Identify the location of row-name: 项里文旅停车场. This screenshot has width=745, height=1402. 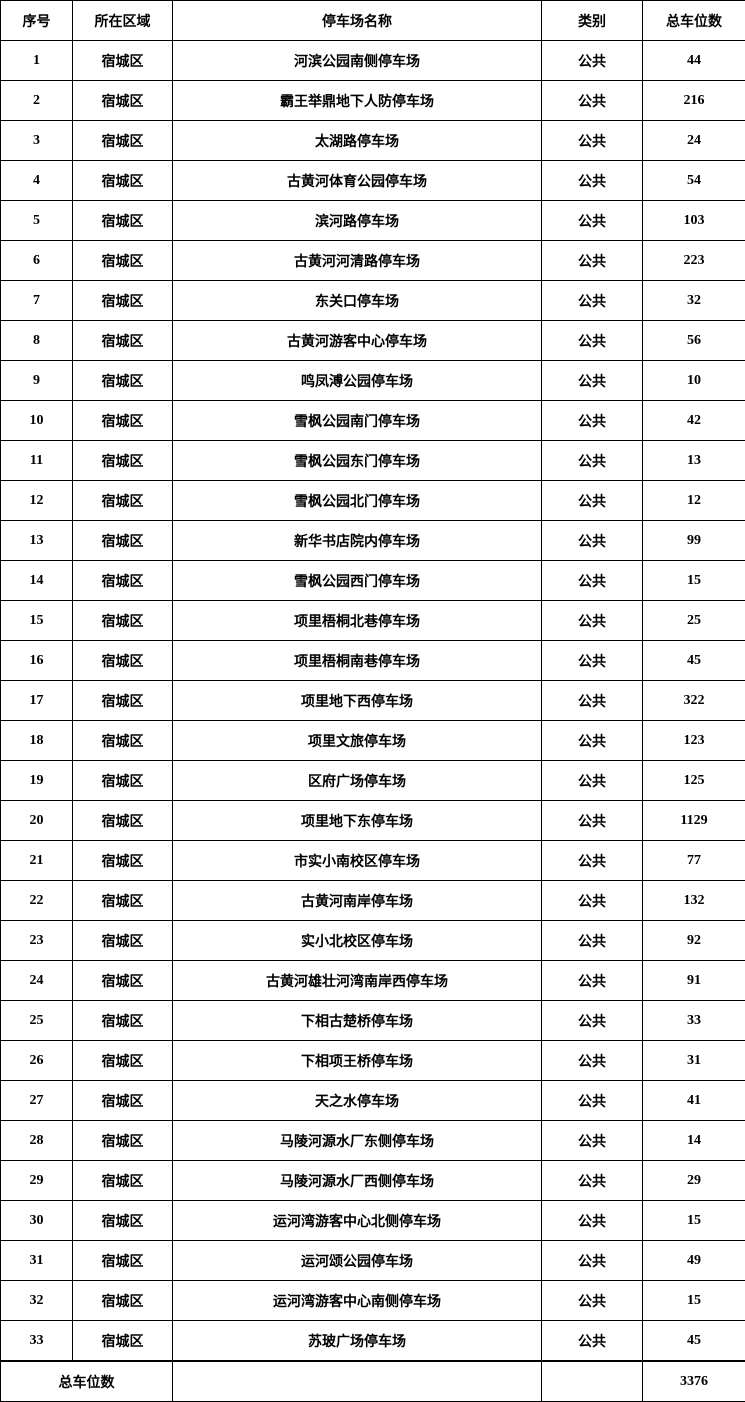
(357, 741).